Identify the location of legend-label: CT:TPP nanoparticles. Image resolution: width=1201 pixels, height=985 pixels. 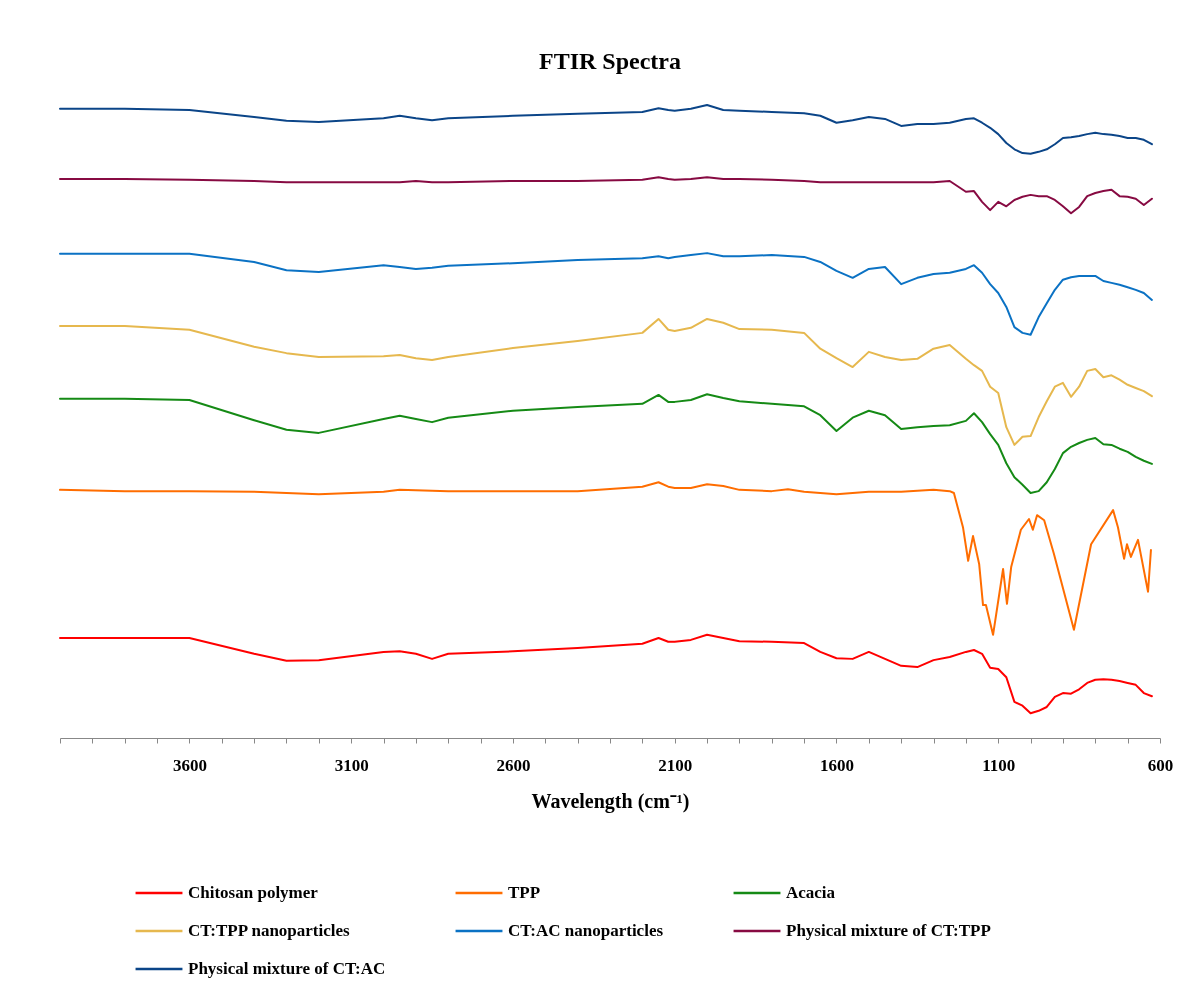
(269, 930).